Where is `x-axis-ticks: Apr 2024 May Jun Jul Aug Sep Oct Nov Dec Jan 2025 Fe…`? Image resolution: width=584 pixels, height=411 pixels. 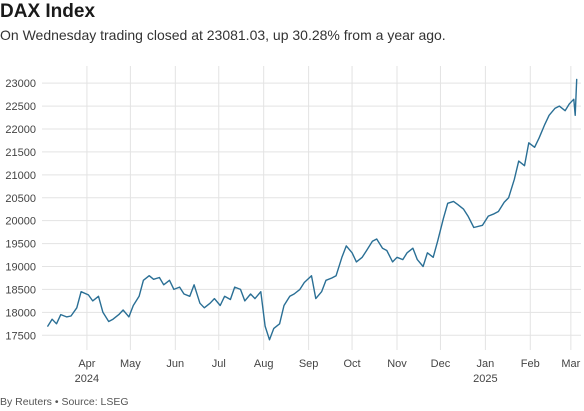 x-axis-ticks: Apr 2024 May Jun Jul Aug Sep Oct Nov Dec Jan 2025 Fe… is located at coordinates (328, 371).